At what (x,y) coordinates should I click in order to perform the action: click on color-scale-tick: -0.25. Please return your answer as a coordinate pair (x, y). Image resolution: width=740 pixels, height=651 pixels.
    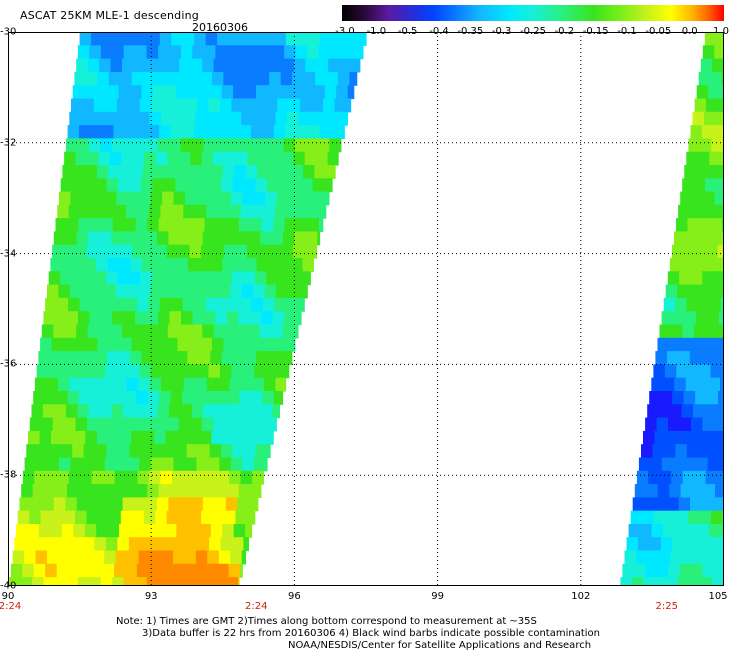
    Looking at the image, I should click on (533, 31).